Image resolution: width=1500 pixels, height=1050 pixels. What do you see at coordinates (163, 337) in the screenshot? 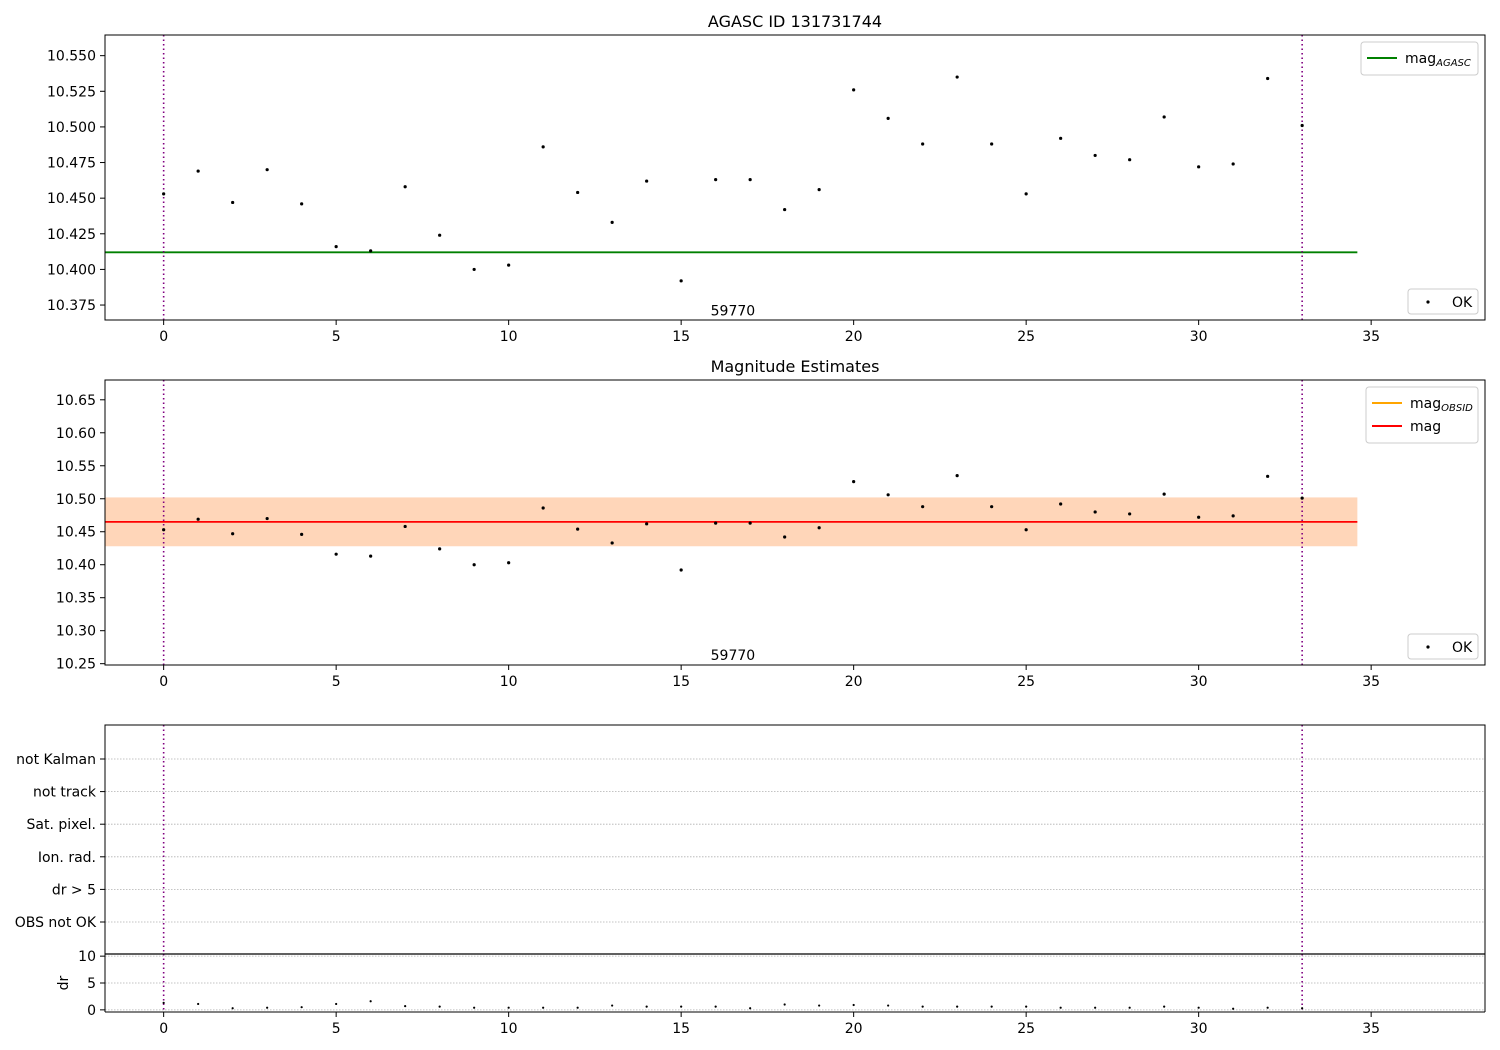
I see `panel1-xtick-label: 0` at bounding box center [163, 337].